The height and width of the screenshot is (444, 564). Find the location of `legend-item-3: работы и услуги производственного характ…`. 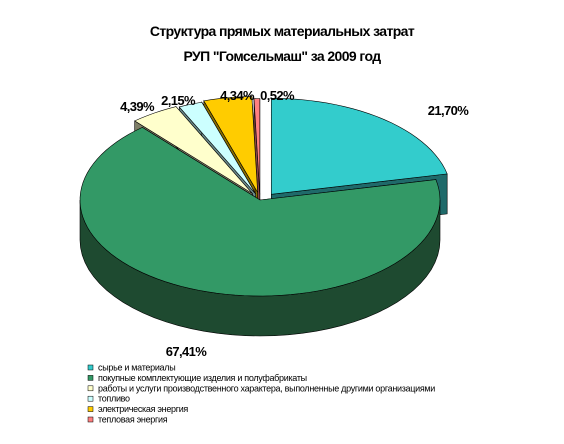

legend-item-3: работы и услуги производственного характ… is located at coordinates (261, 388).